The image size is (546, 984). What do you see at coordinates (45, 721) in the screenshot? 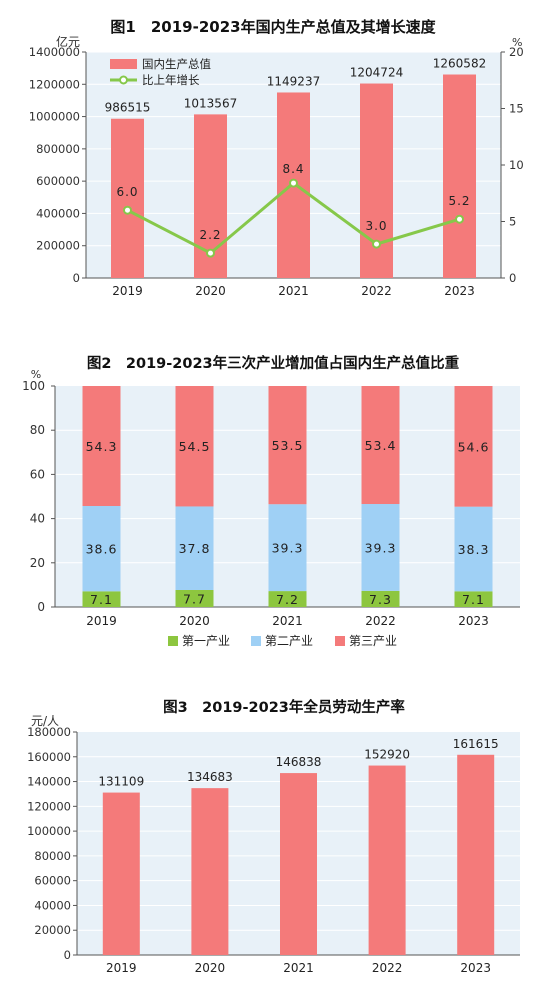
I see `fig3-axis-unit: 元/人` at bounding box center [45, 721].